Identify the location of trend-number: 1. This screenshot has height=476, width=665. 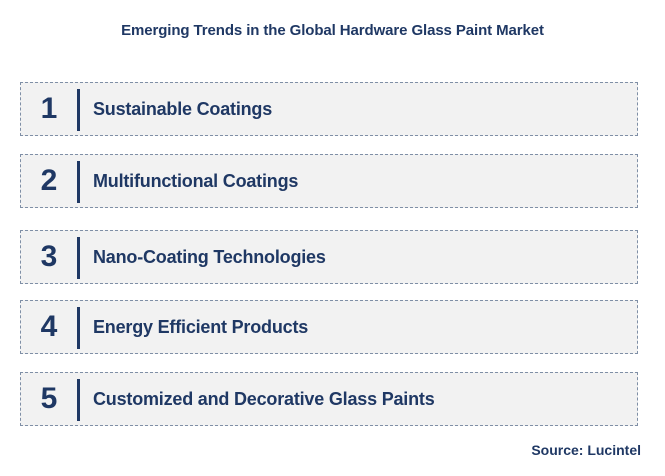
(49, 108).